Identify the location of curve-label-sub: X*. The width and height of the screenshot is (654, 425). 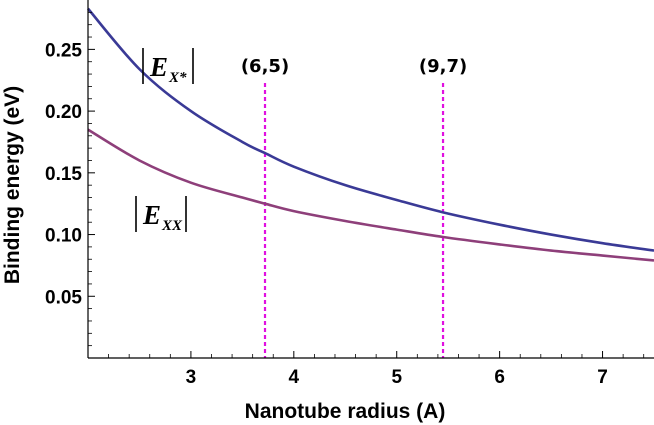
(177, 78).